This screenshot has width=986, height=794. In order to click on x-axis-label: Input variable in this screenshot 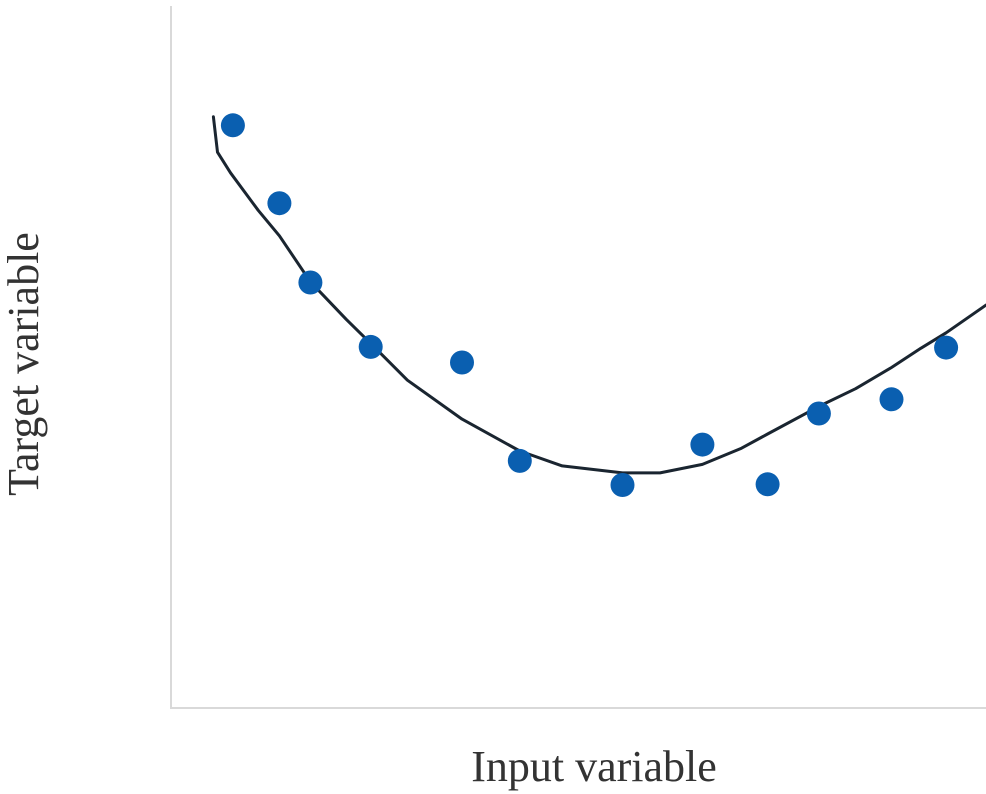, I will do `click(594, 766)`.